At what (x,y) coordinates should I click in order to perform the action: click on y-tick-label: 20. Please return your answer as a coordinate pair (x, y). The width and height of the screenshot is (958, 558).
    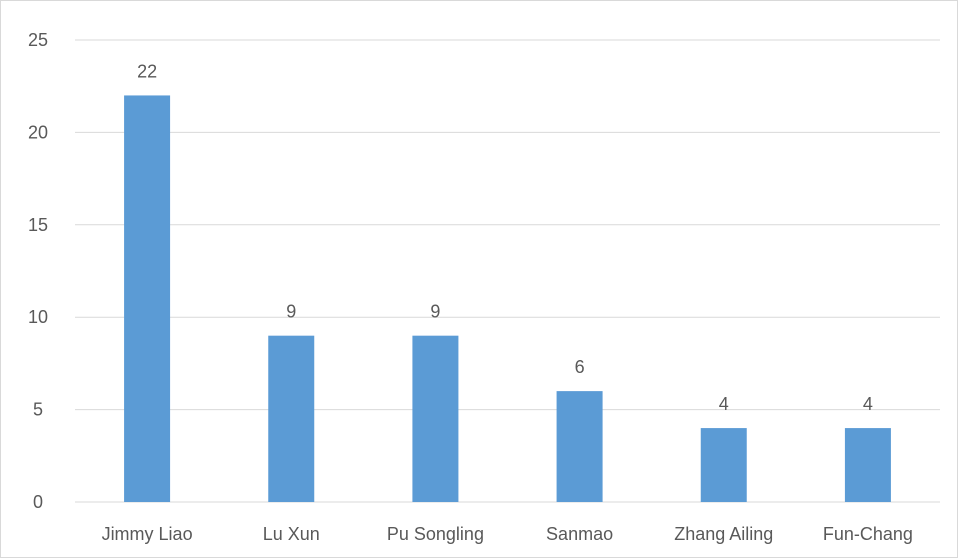
    Looking at the image, I should click on (38, 132).